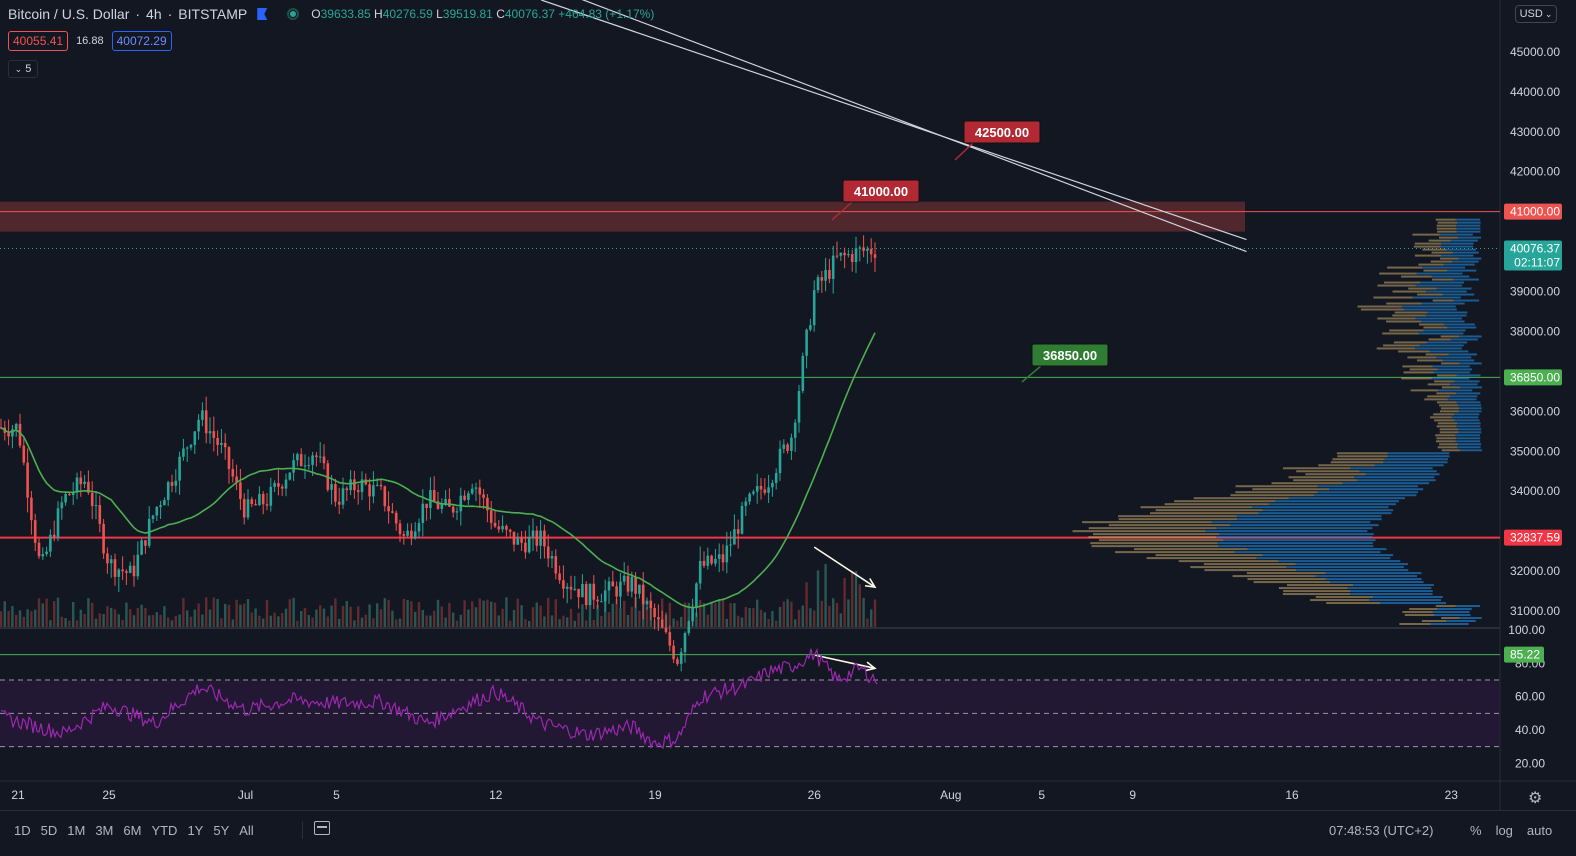 The height and width of the screenshot is (856, 1576). What do you see at coordinates (23, 69) in the screenshot?
I see `indicators-toggle: ⌄ 5` at bounding box center [23, 69].